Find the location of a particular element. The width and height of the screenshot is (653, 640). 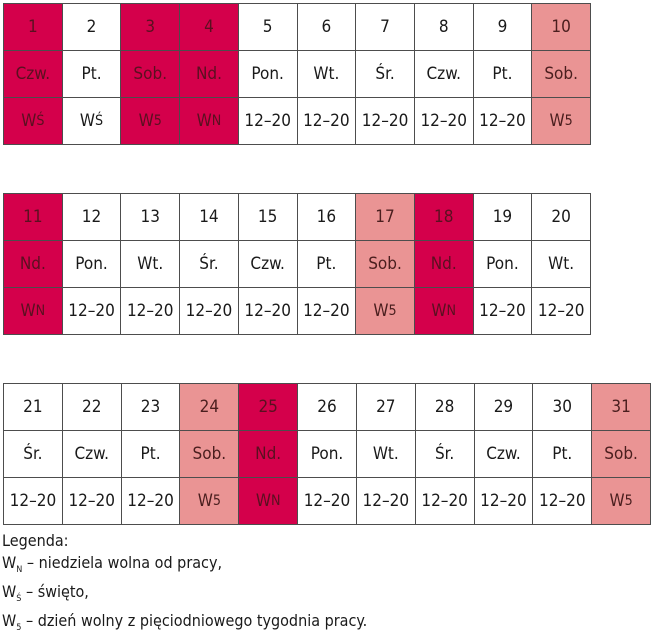

day-date-cell: 18 is located at coordinates (444, 217).